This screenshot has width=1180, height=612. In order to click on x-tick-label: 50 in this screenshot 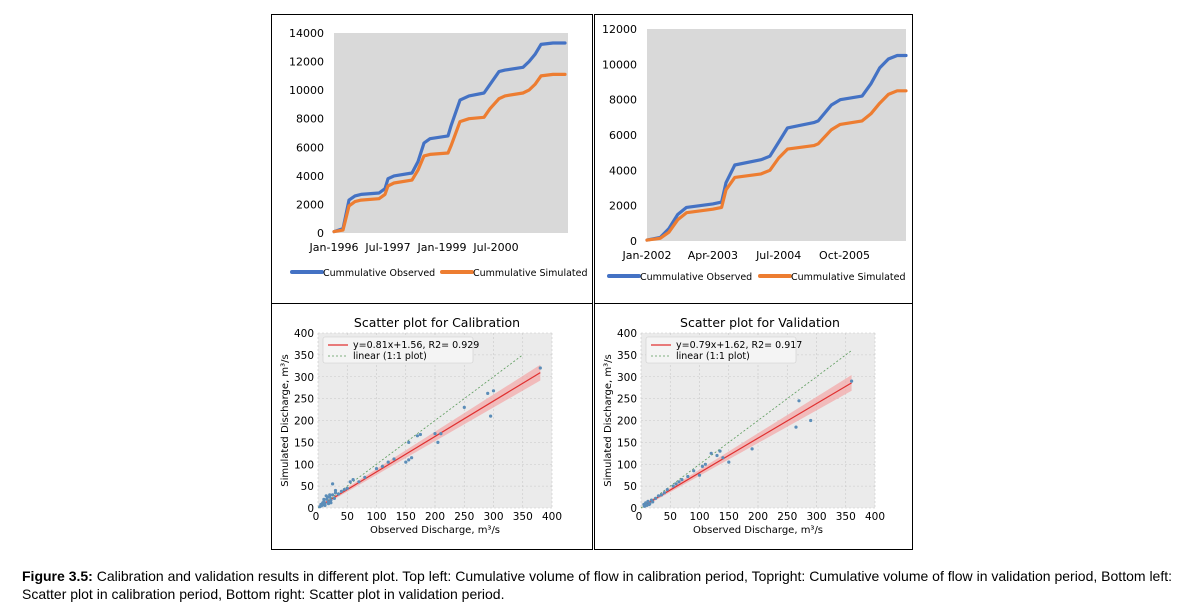, I will do `click(670, 517)`.